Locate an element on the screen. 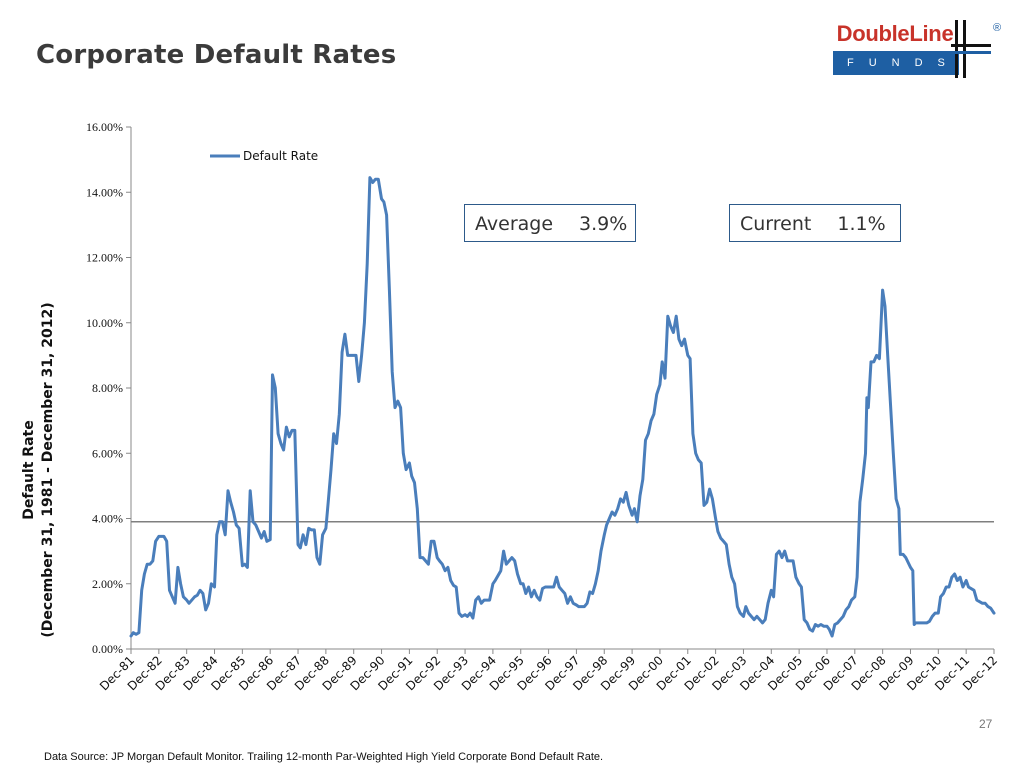 This screenshot has height=769, width=1030. current-annotation: Current 1.1% is located at coordinates (815, 223).